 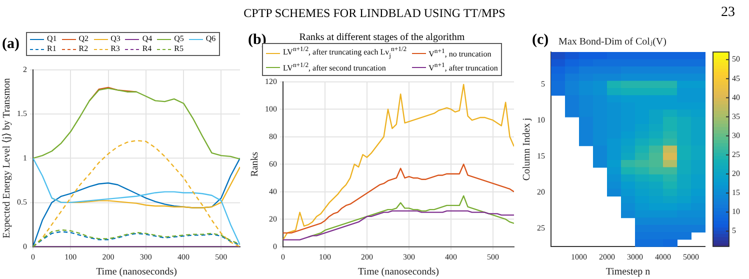 What do you see at coordinates (736, 97) in the screenshot?
I see `color-bar-label: 40` at bounding box center [736, 97].